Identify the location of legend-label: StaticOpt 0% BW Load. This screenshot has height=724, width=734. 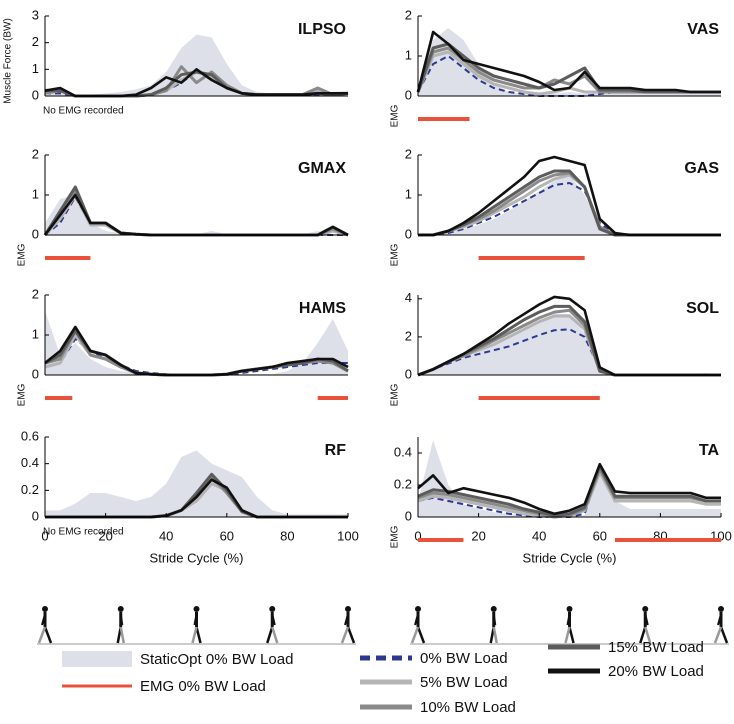
(216, 659).